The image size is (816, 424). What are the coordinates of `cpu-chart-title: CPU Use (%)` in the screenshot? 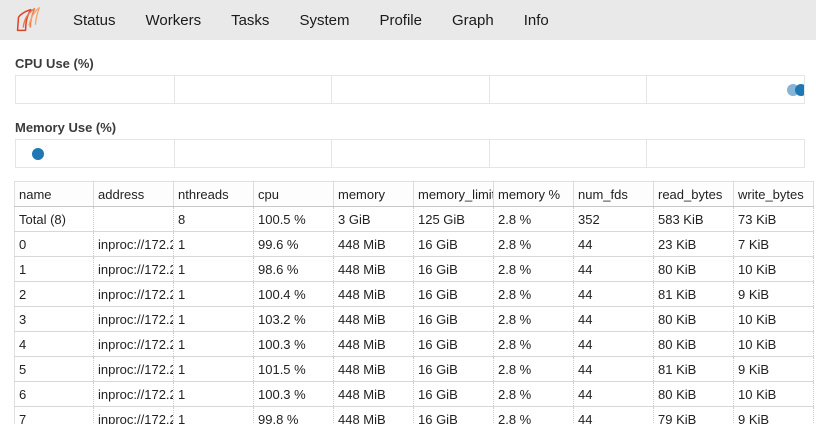 It's located at (54, 63).